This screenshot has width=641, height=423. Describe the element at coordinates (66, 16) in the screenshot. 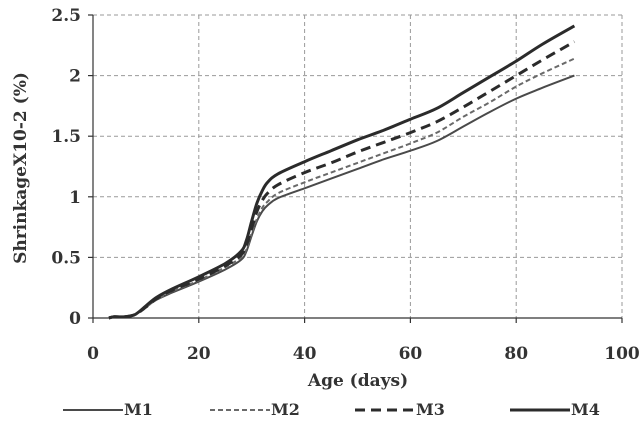

I see `y-tick-label: 2.5` at that location.